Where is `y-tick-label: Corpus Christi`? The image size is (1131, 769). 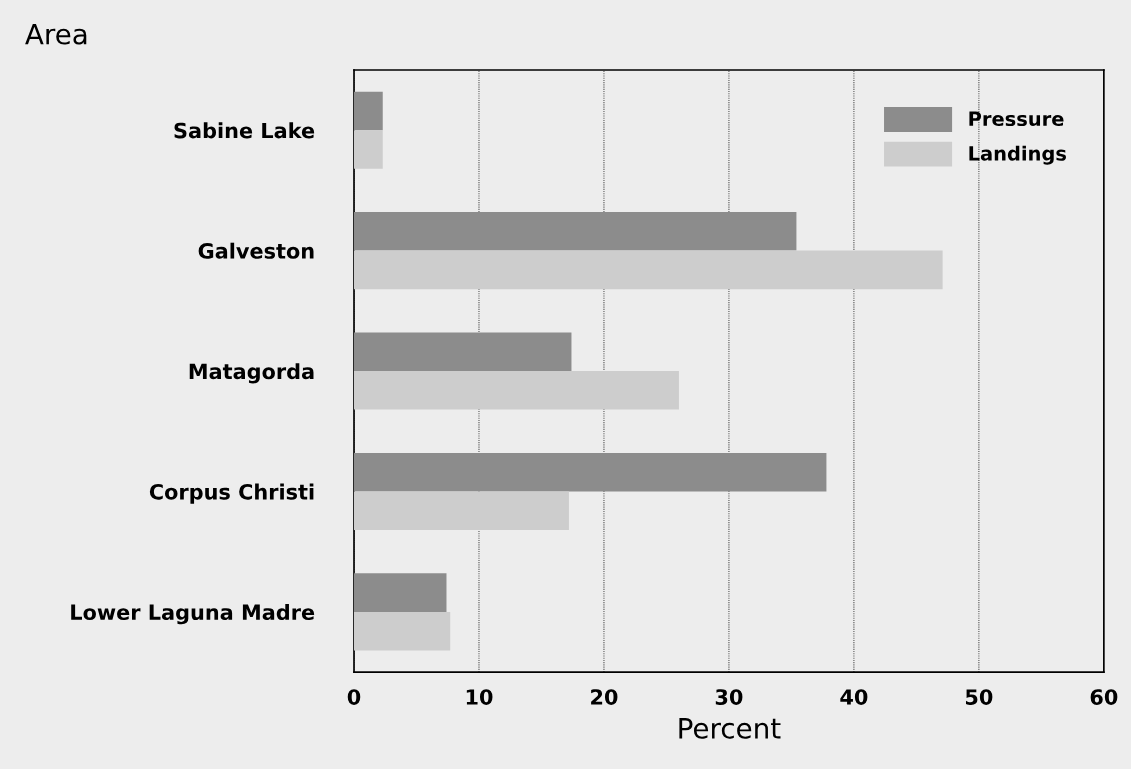 y-tick-label: Corpus Christi is located at coordinates (231, 493).